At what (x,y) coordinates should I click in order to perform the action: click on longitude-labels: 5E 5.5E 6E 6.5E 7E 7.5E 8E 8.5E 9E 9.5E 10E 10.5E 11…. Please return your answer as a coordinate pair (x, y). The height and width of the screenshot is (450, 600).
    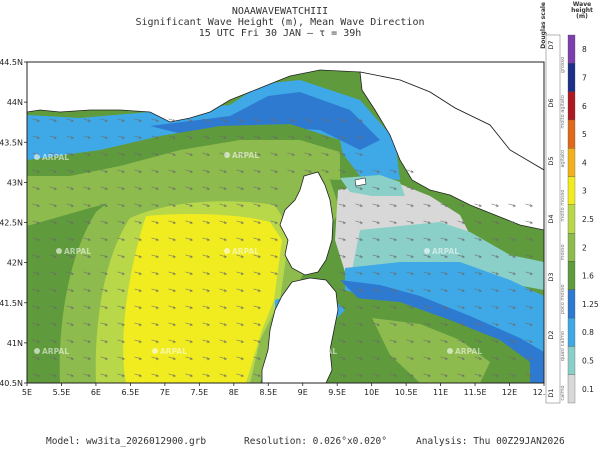
    Looking at the image, I should click on (288, 390).